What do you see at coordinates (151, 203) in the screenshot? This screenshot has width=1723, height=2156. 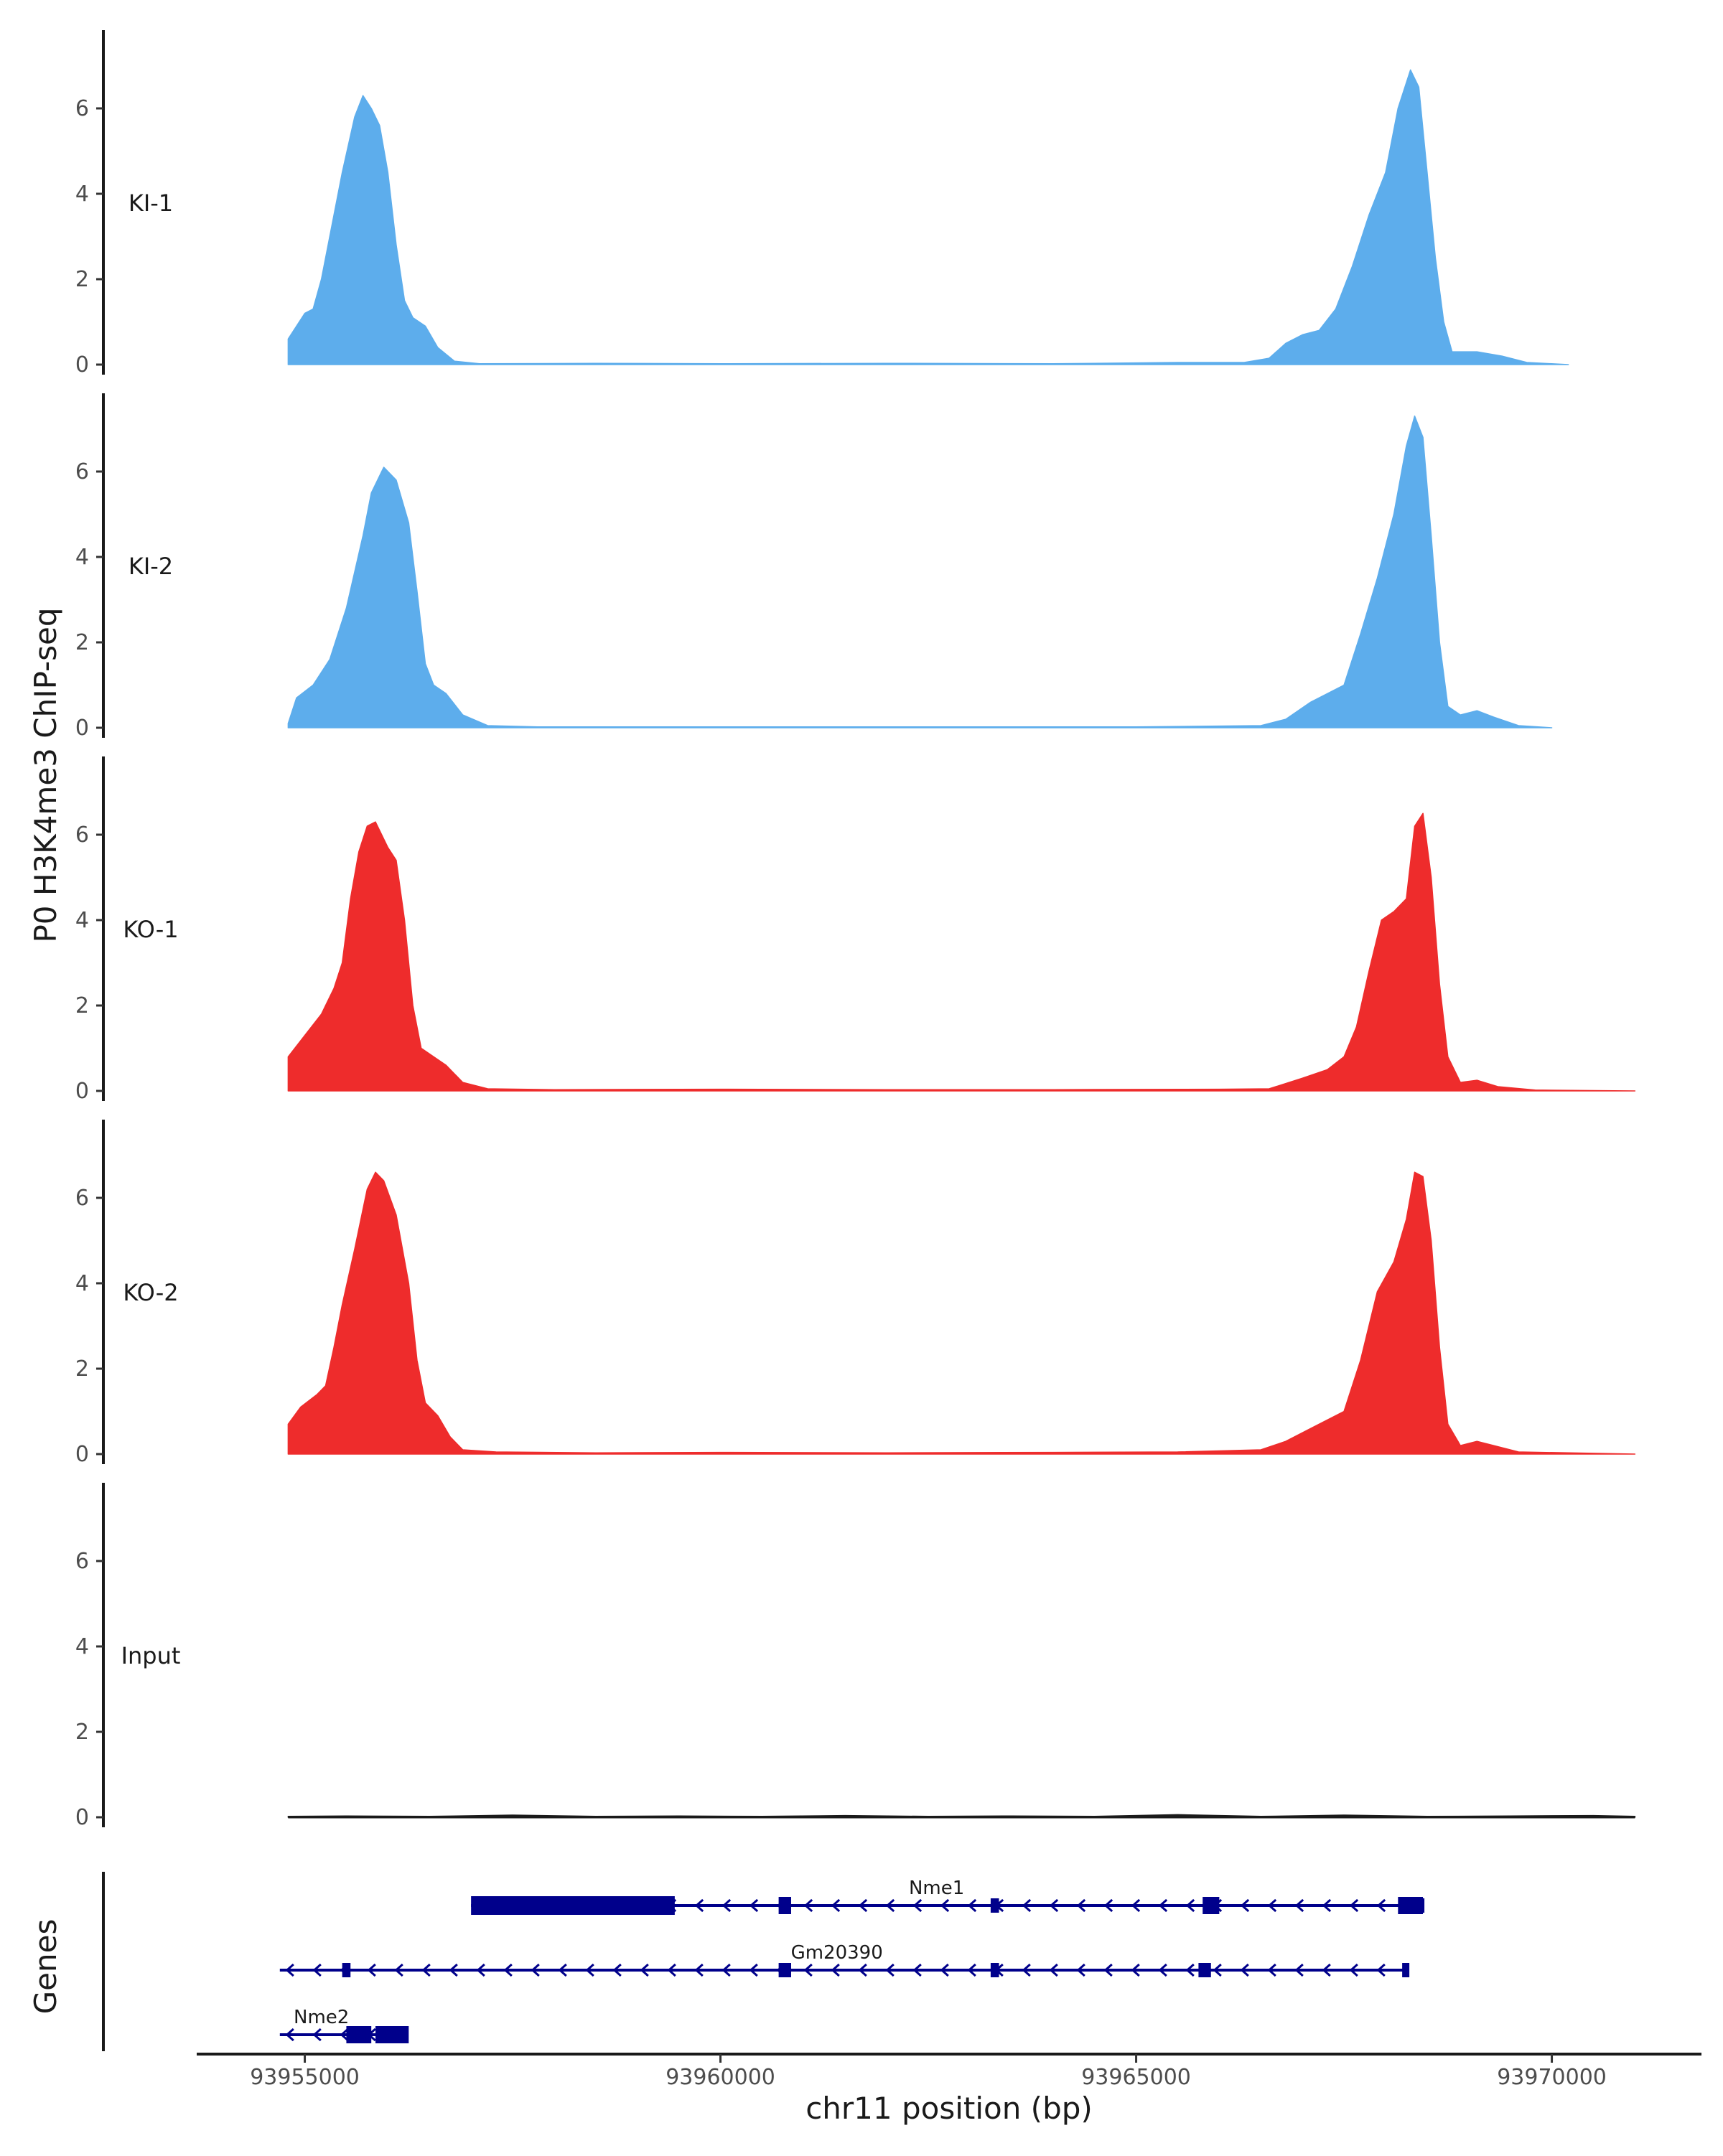 I see `track-label: KI-1` at bounding box center [151, 203].